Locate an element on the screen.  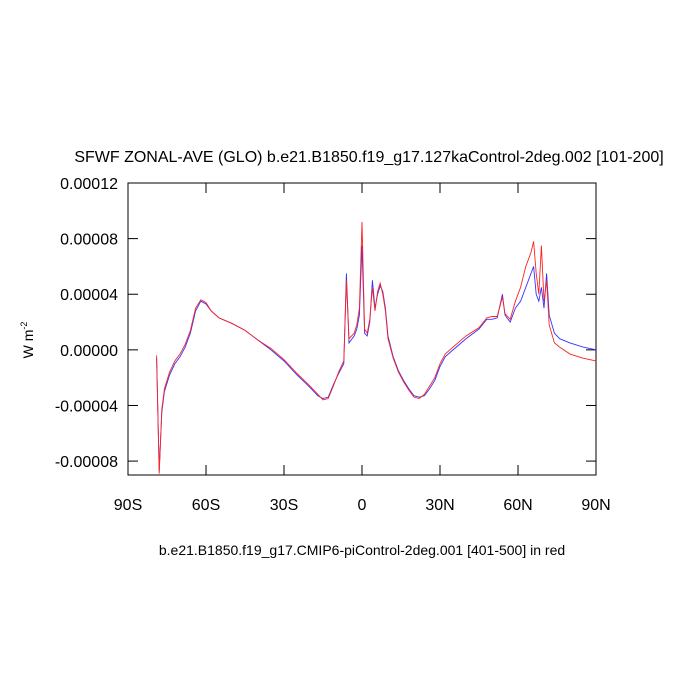
y-tick-label: 0.00012 is located at coordinates (89, 184).